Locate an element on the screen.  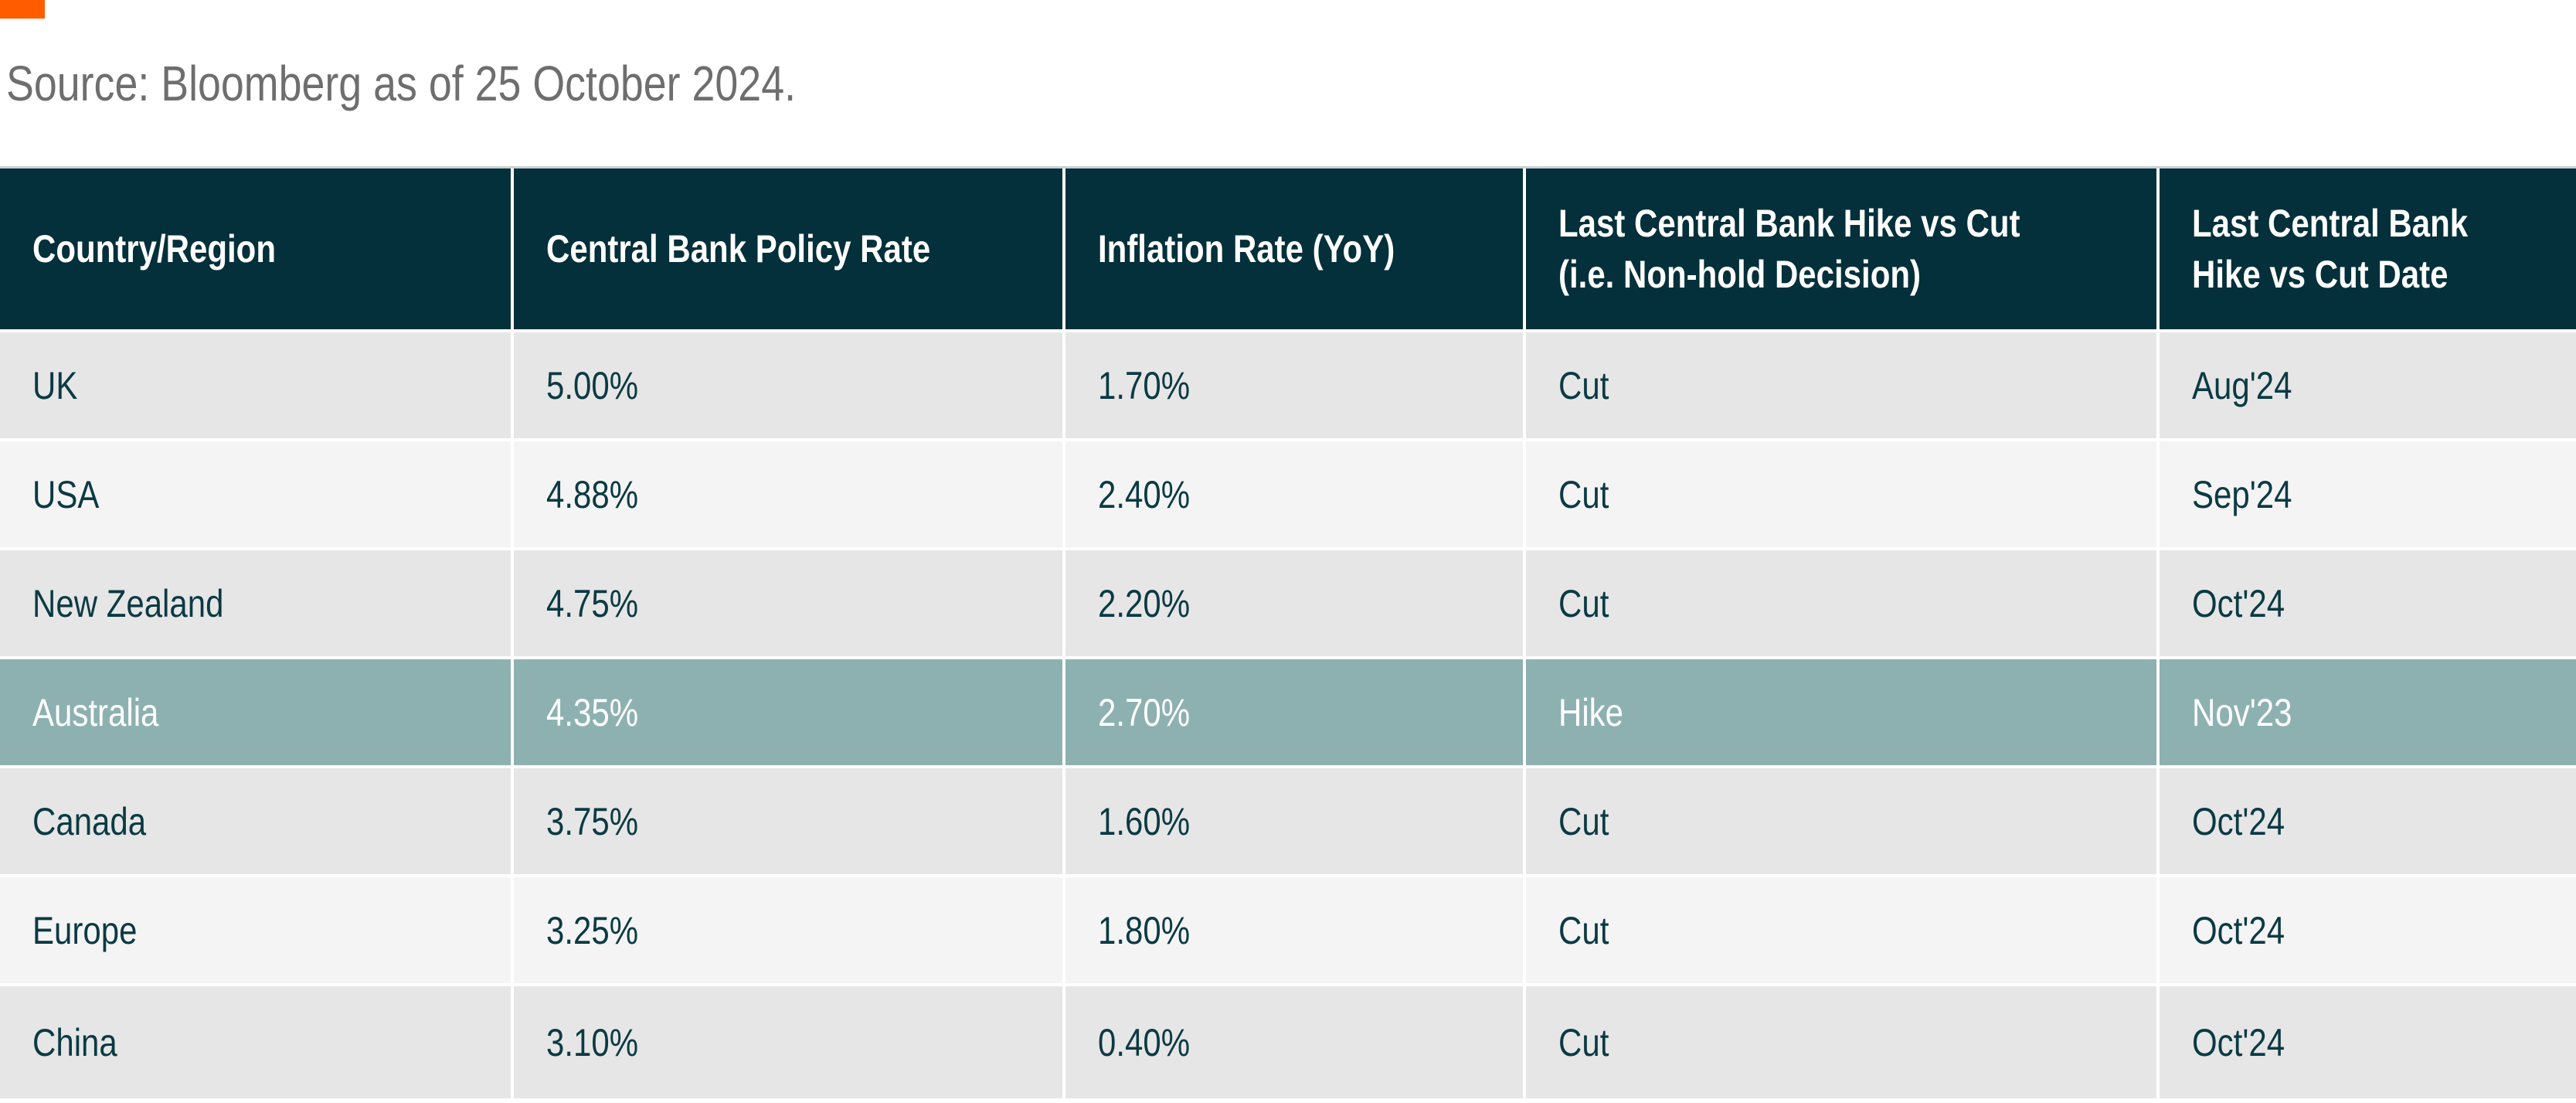
inflation-value: 1.70% is located at coordinates (1144, 385).